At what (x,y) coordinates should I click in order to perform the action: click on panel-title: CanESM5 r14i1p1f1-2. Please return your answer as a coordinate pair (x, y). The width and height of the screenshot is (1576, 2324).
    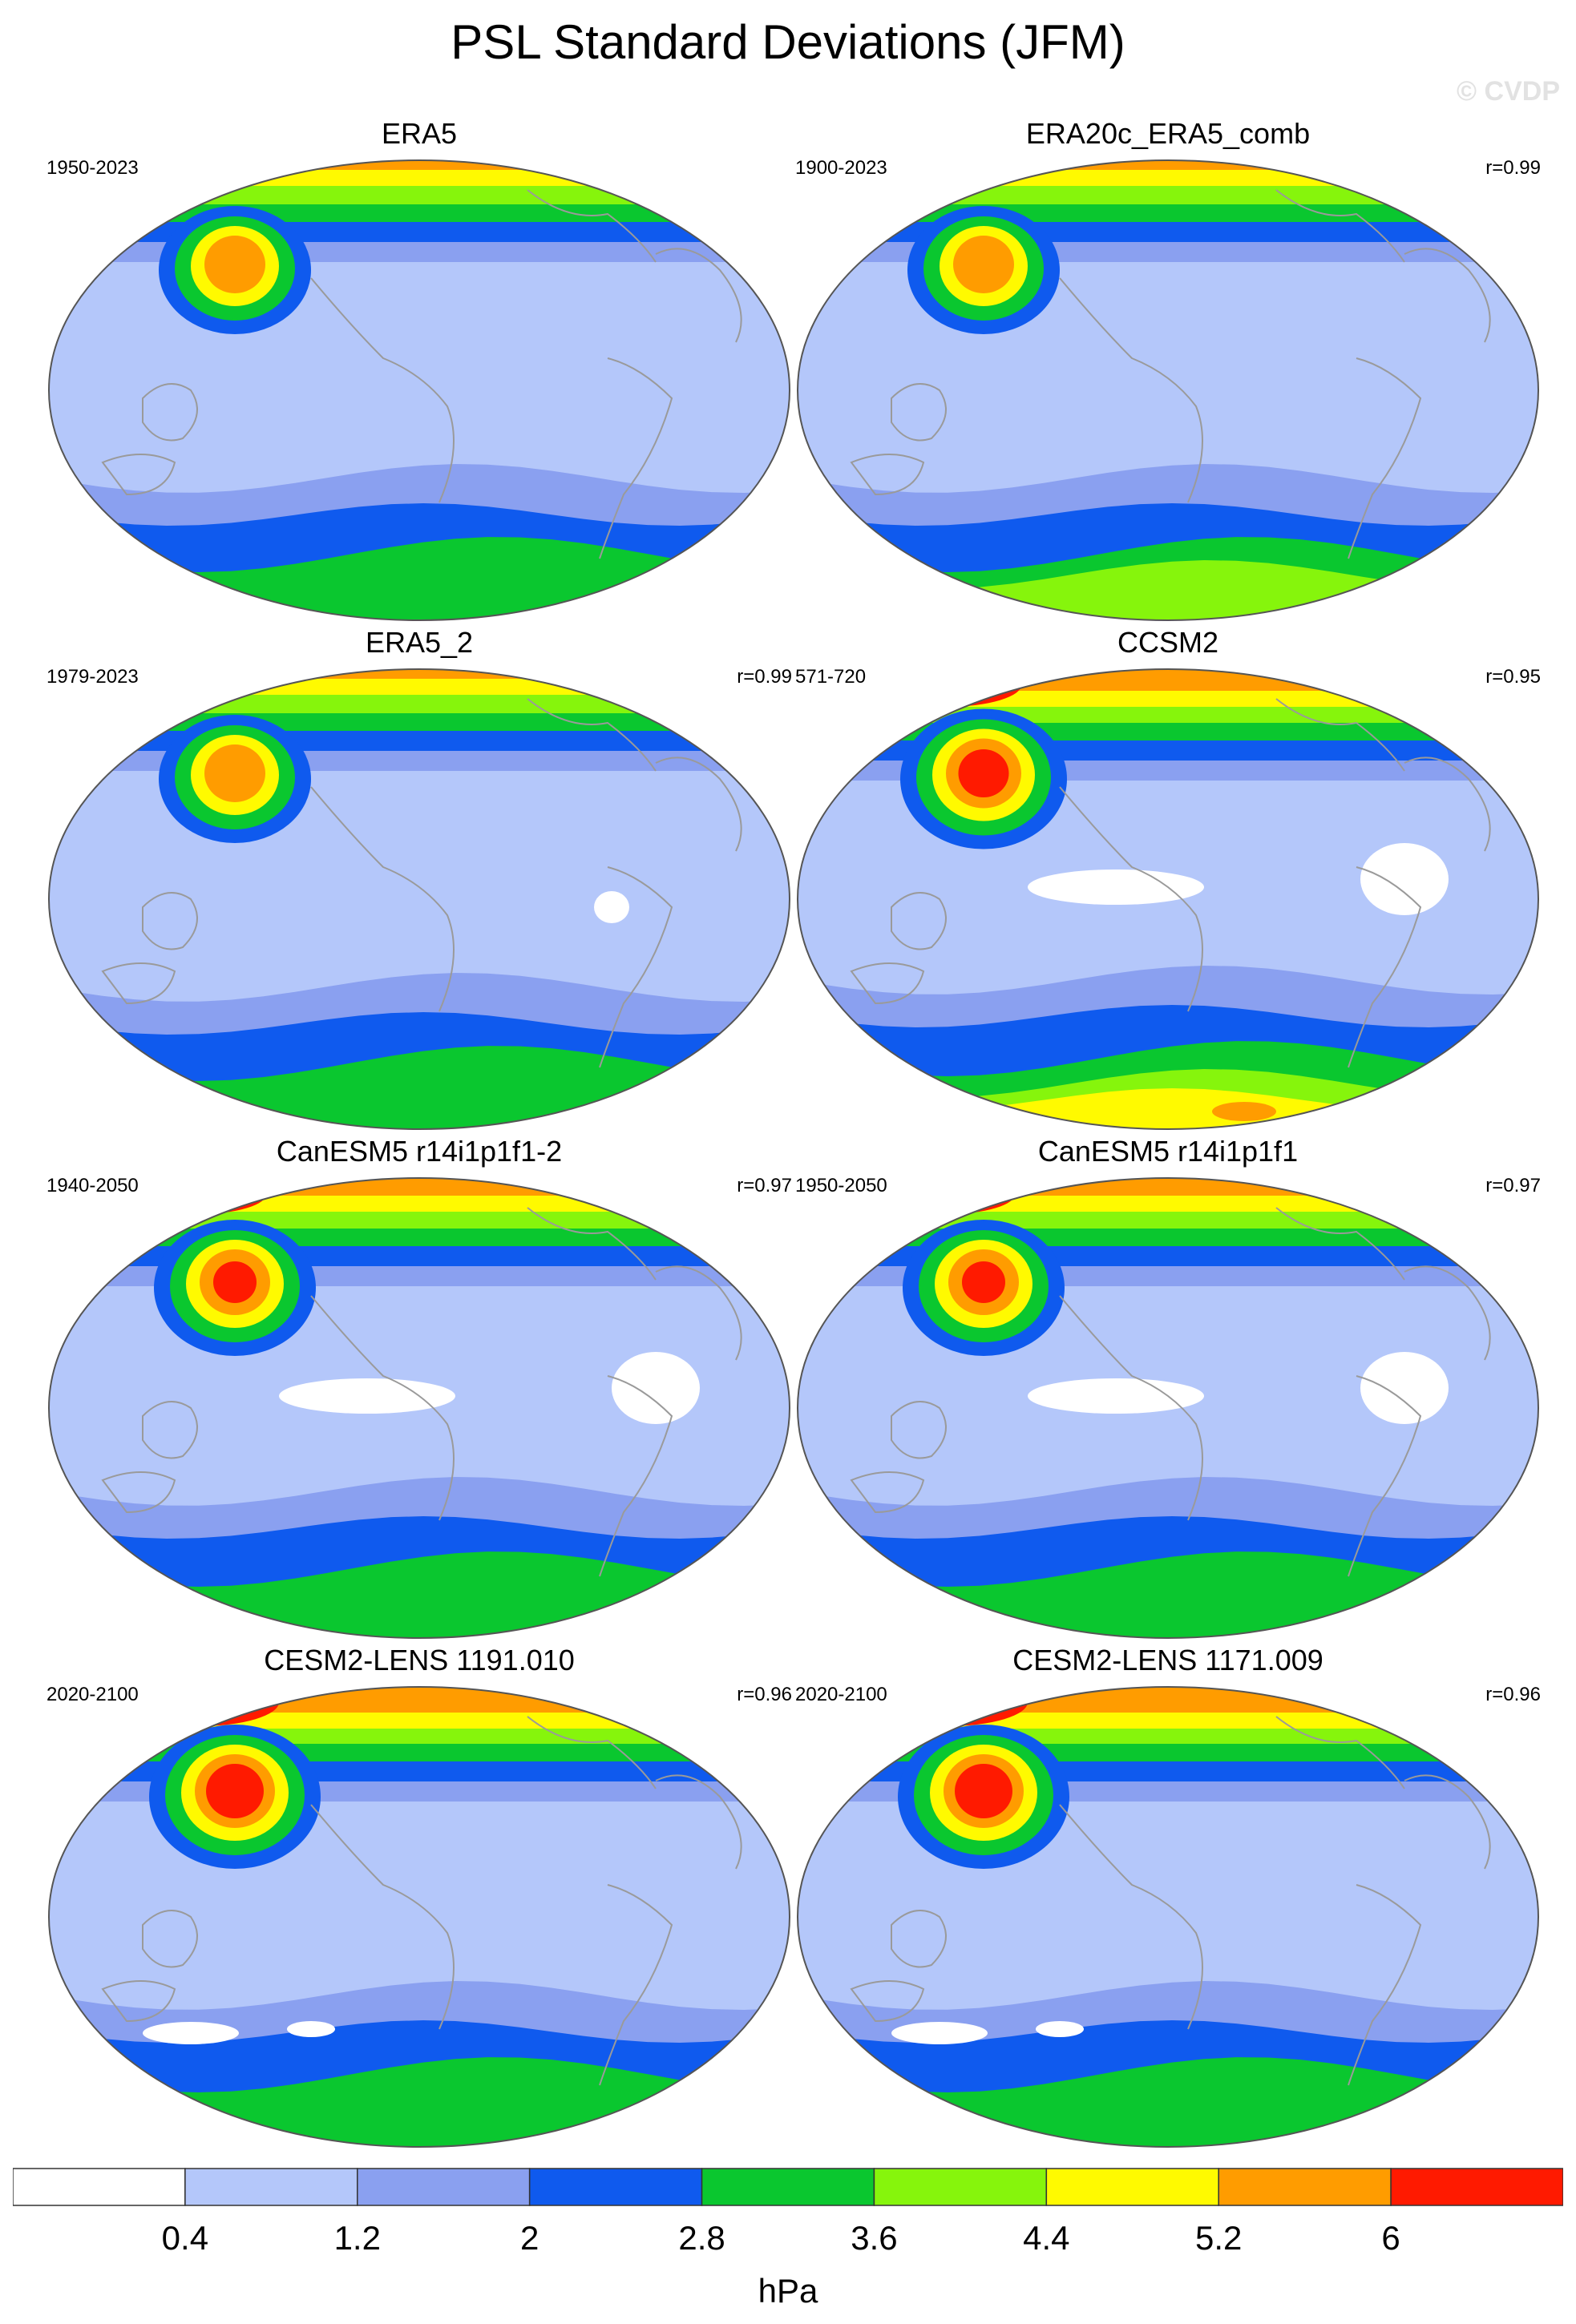
    Looking at the image, I should click on (419, 1151).